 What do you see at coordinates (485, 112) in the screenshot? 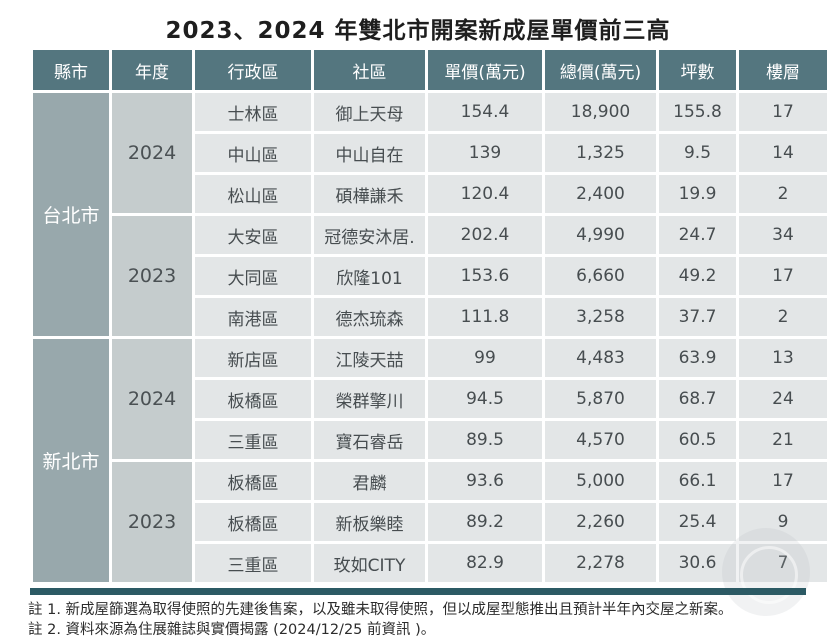
I see `cell-unit-price: 154.4` at bounding box center [485, 112].